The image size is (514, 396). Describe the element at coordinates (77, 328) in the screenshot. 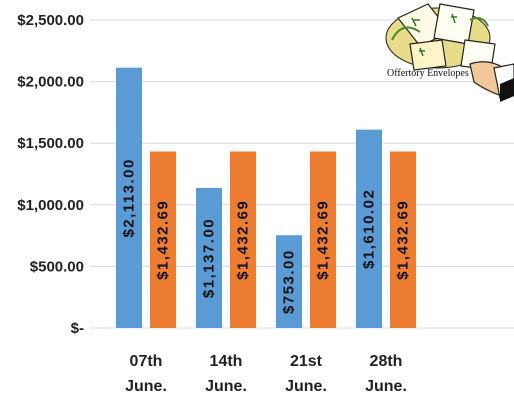

I see `y-tick-label: $-` at that location.